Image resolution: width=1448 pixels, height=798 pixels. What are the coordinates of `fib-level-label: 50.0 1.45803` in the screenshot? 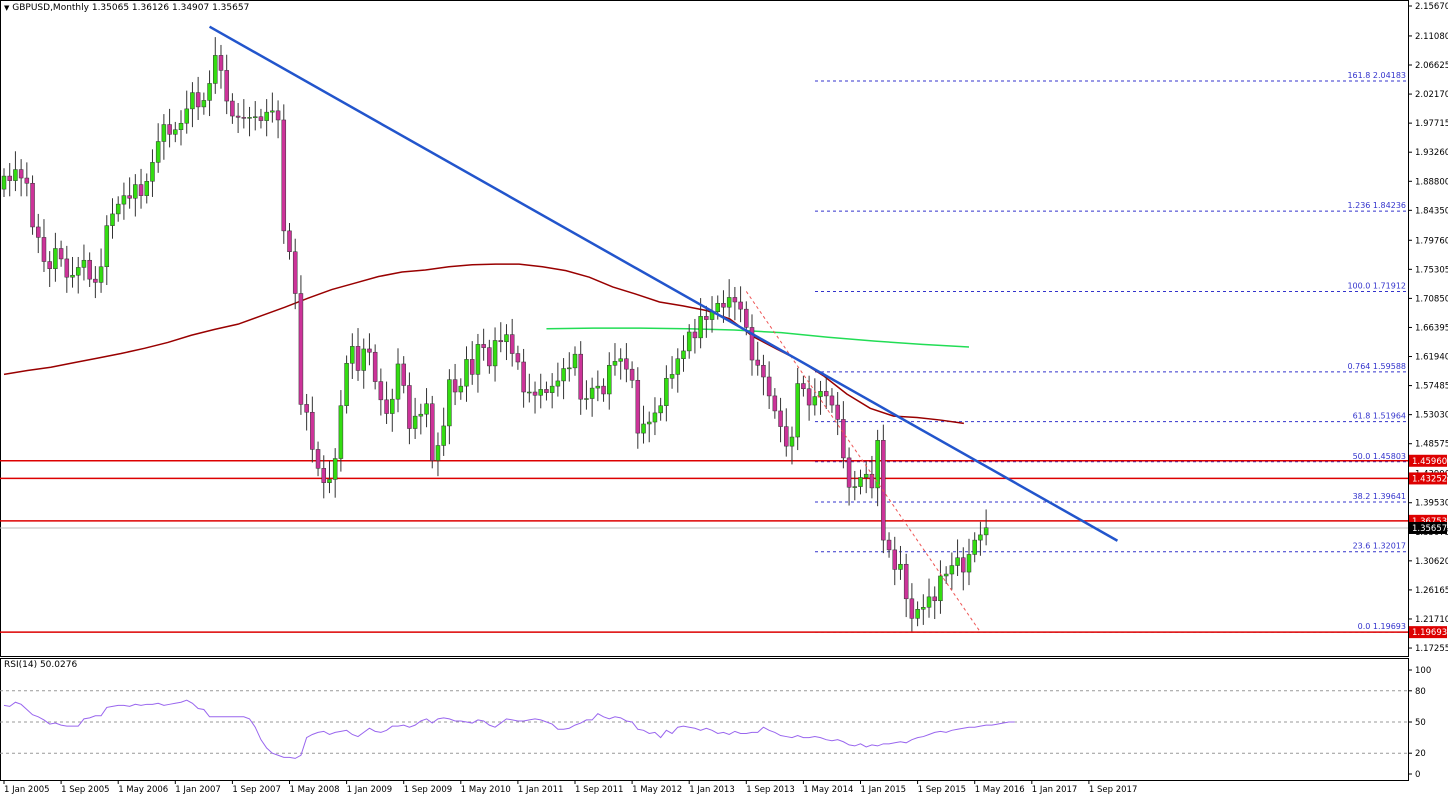 It's located at (1379, 456).